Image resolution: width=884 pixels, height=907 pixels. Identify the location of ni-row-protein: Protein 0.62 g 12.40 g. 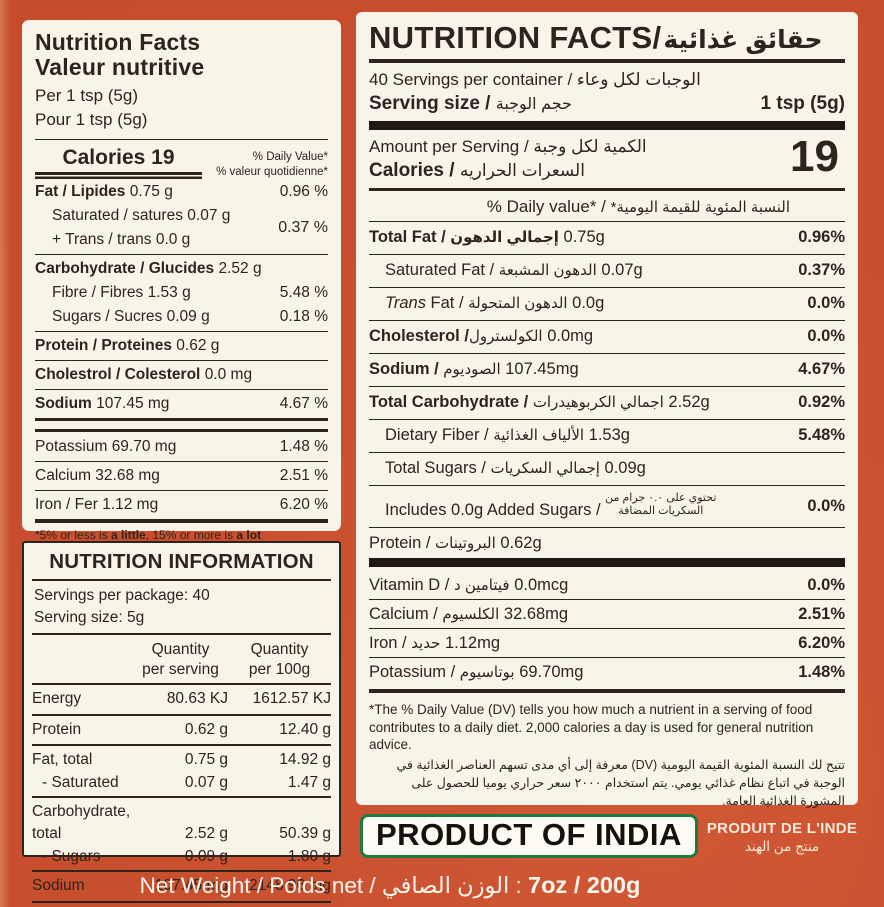
(181, 729).